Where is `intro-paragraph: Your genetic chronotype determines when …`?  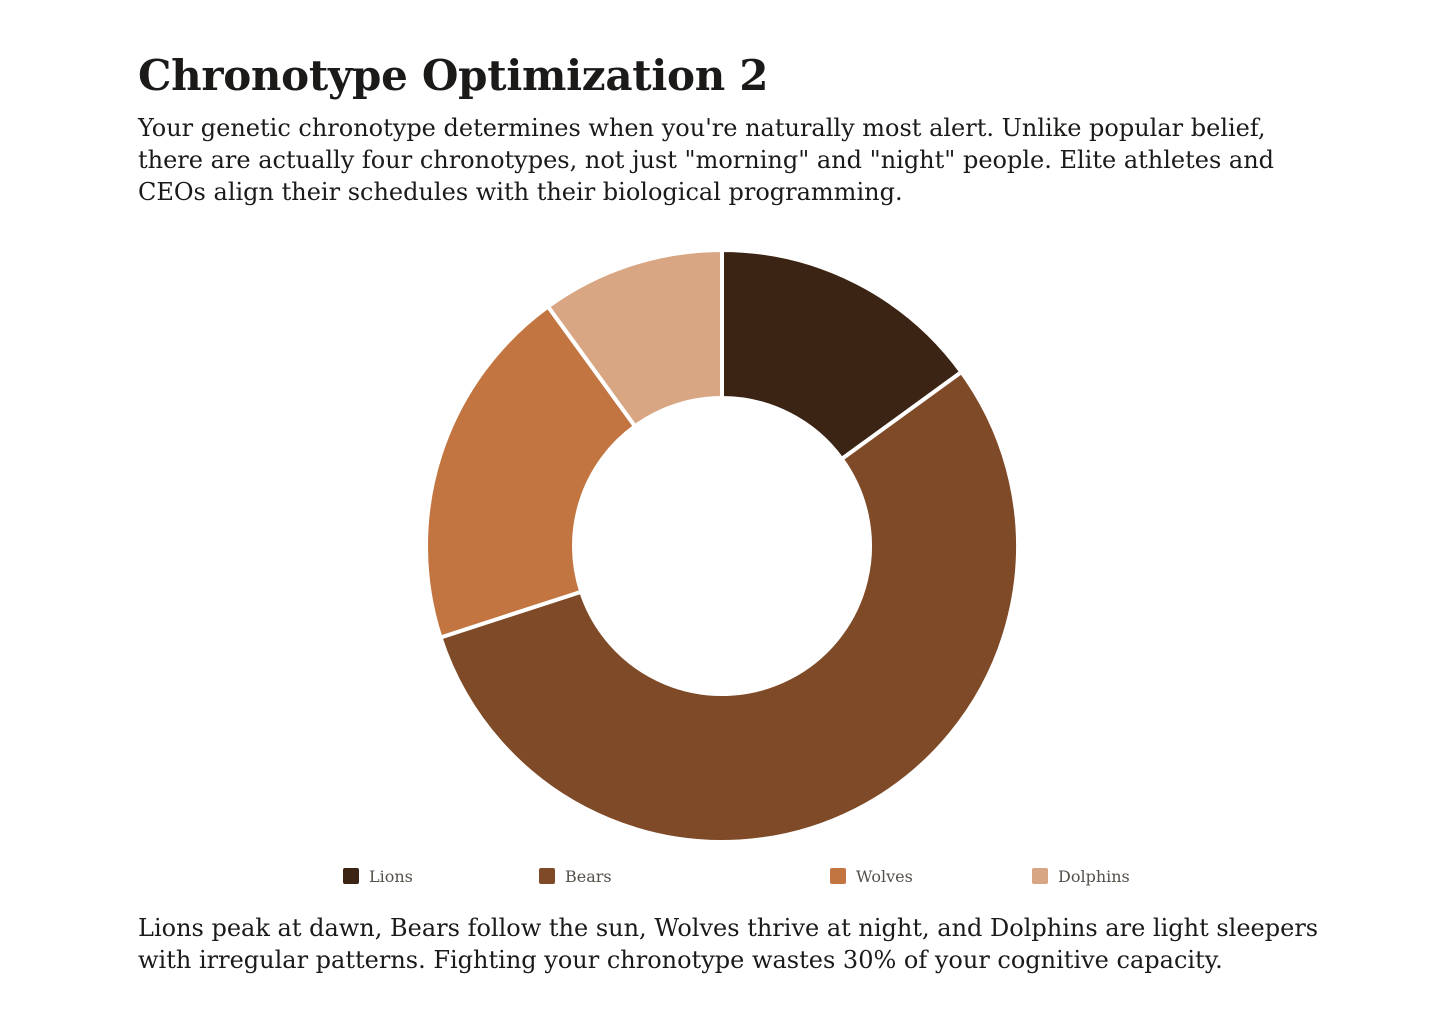 intro-paragraph: Your genetic chronotype determines when … is located at coordinates (706, 160).